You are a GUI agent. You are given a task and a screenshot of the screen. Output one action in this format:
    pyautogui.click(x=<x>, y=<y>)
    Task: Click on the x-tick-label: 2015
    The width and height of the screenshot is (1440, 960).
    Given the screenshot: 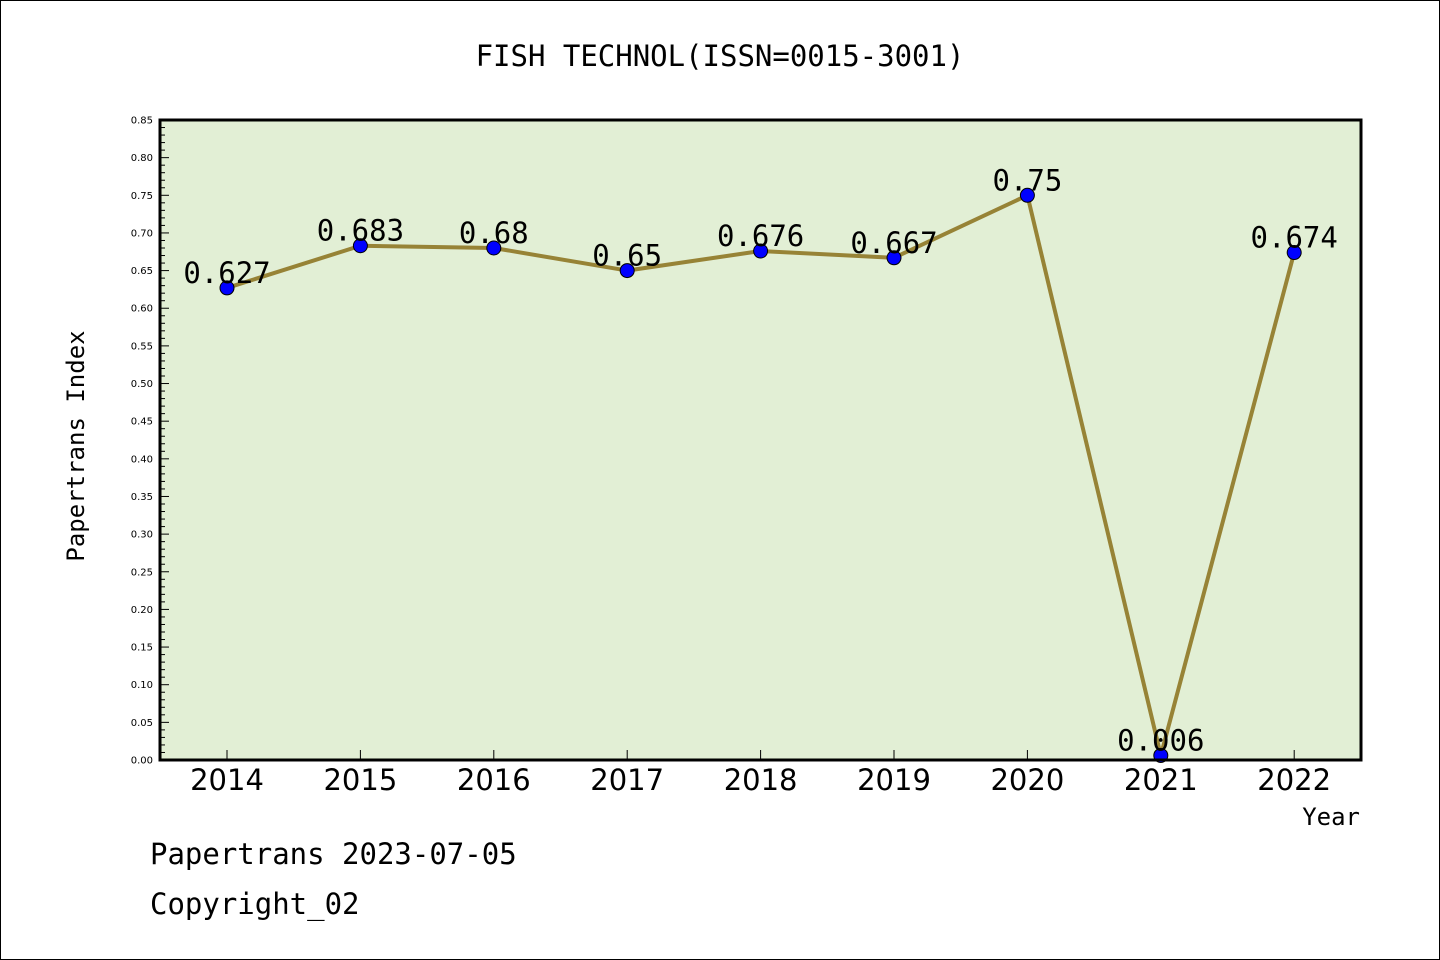 What is the action you would take?
    pyautogui.click(x=360, y=780)
    